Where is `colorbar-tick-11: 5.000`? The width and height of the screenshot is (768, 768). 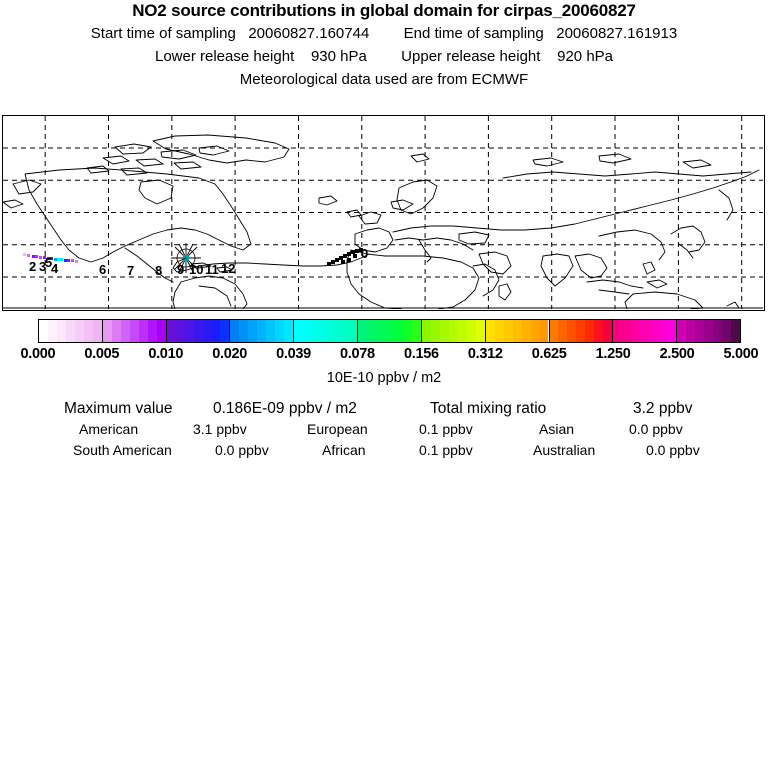 colorbar-tick-11: 5.000 is located at coordinates (741, 354).